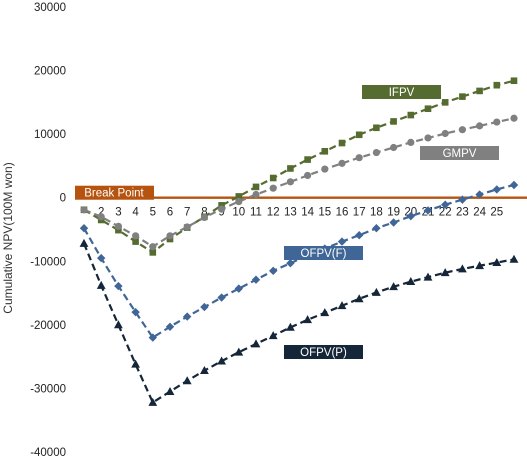 Image resolution: width=527 pixels, height=460 pixels. What do you see at coordinates (238, 213) in the screenshot?
I see `x-tick-label: 10` at bounding box center [238, 213].